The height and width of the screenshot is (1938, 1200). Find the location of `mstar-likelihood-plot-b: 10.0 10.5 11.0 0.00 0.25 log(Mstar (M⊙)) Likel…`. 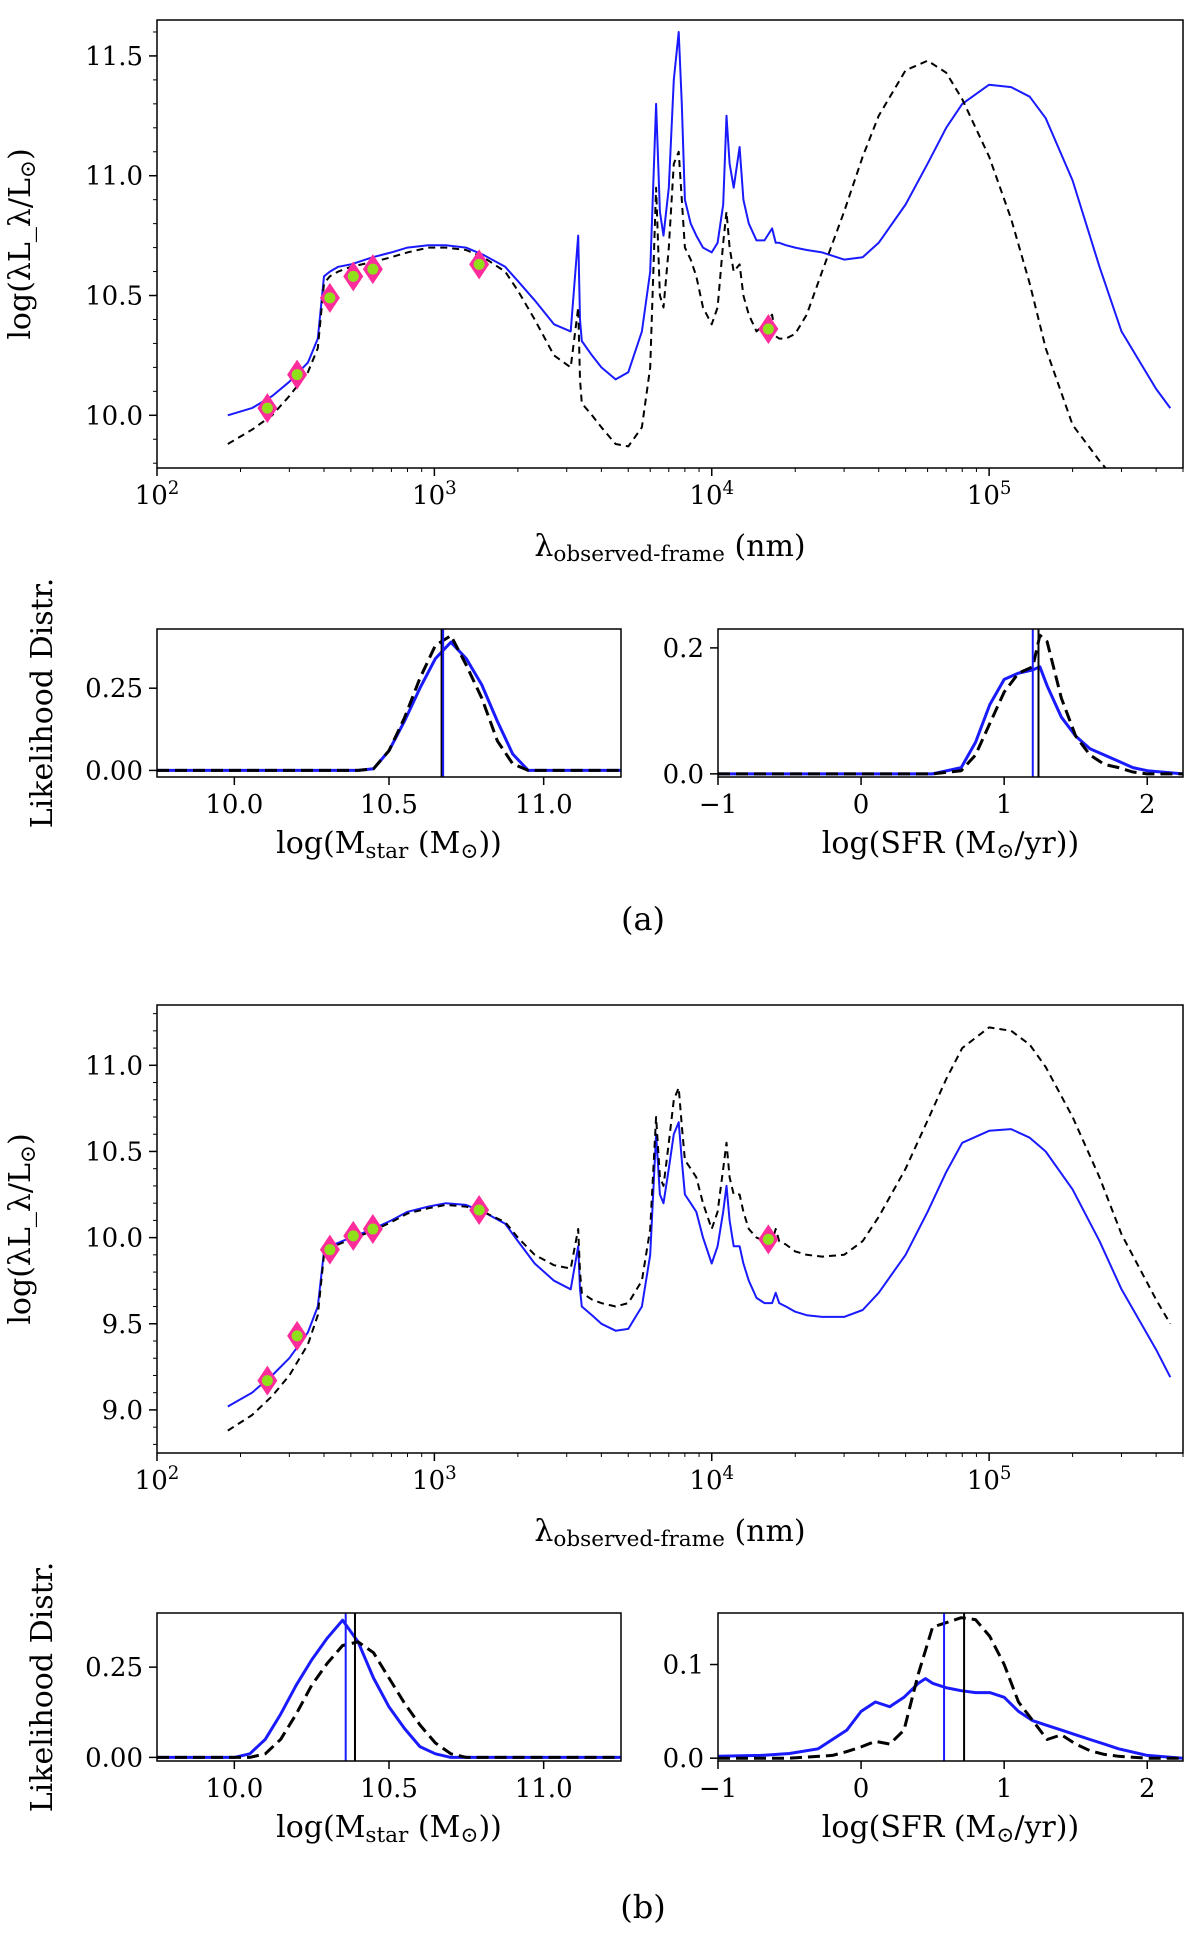

mstar-likelihood-plot-b: 10.0 10.5 11.0 0.00 0.25 log(Mstar (M⊙)) Likel… is located at coordinates (323, 1705).